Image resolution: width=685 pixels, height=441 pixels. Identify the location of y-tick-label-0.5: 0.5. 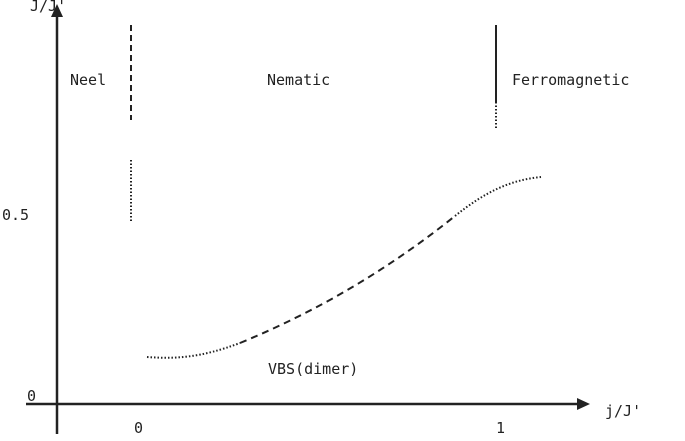
(15, 215).